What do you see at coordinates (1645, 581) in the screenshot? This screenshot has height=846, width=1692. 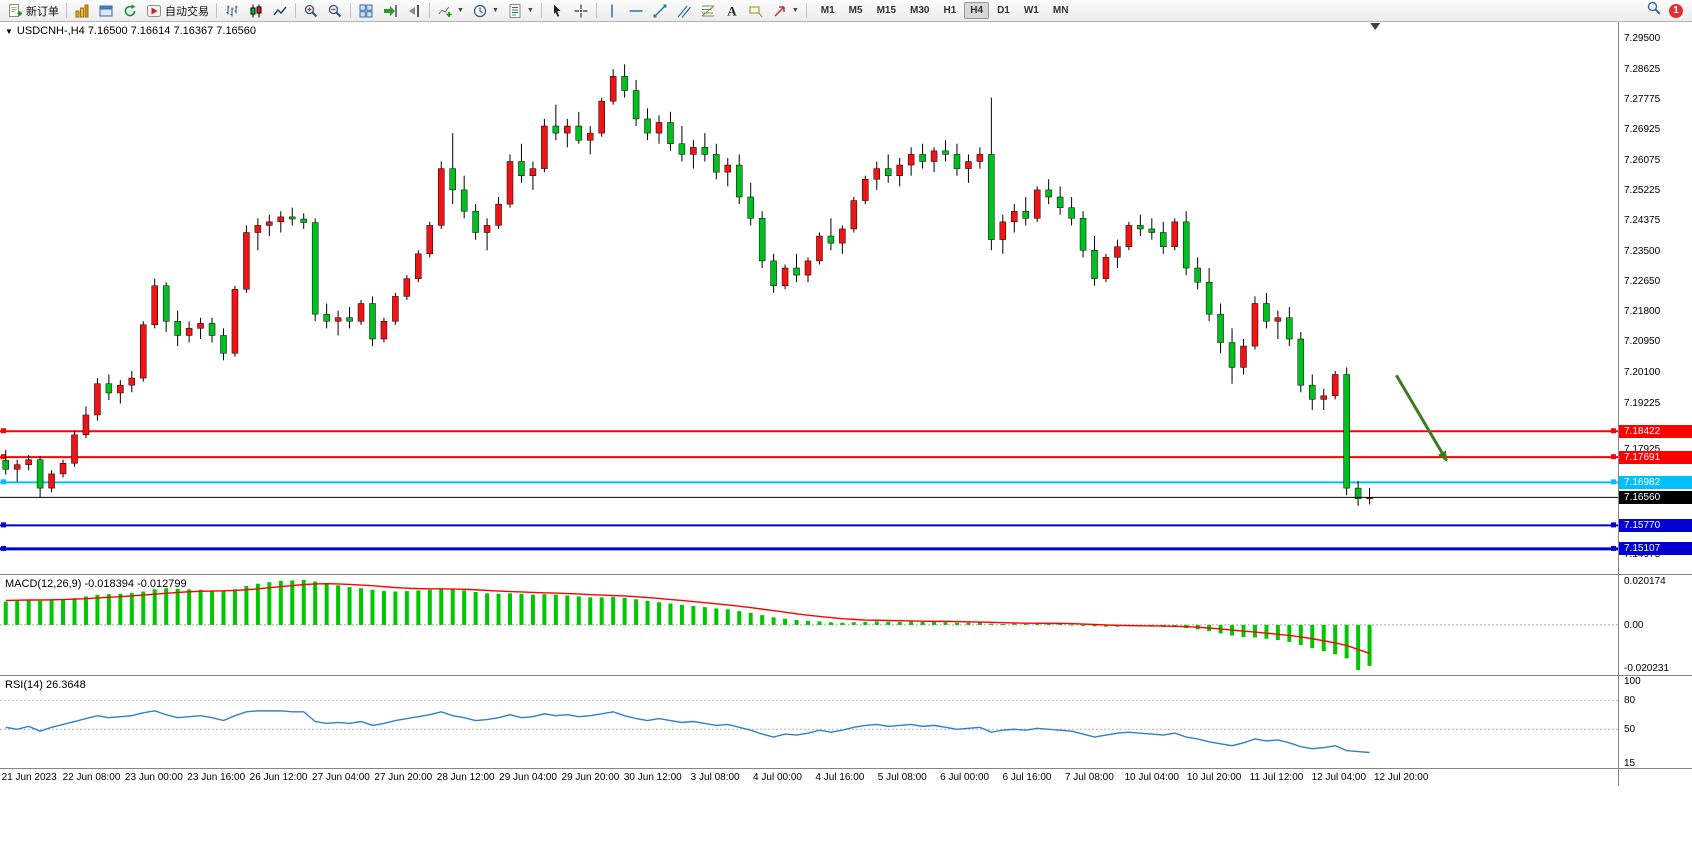 I see `macd-tick: 0.020174` at bounding box center [1645, 581].